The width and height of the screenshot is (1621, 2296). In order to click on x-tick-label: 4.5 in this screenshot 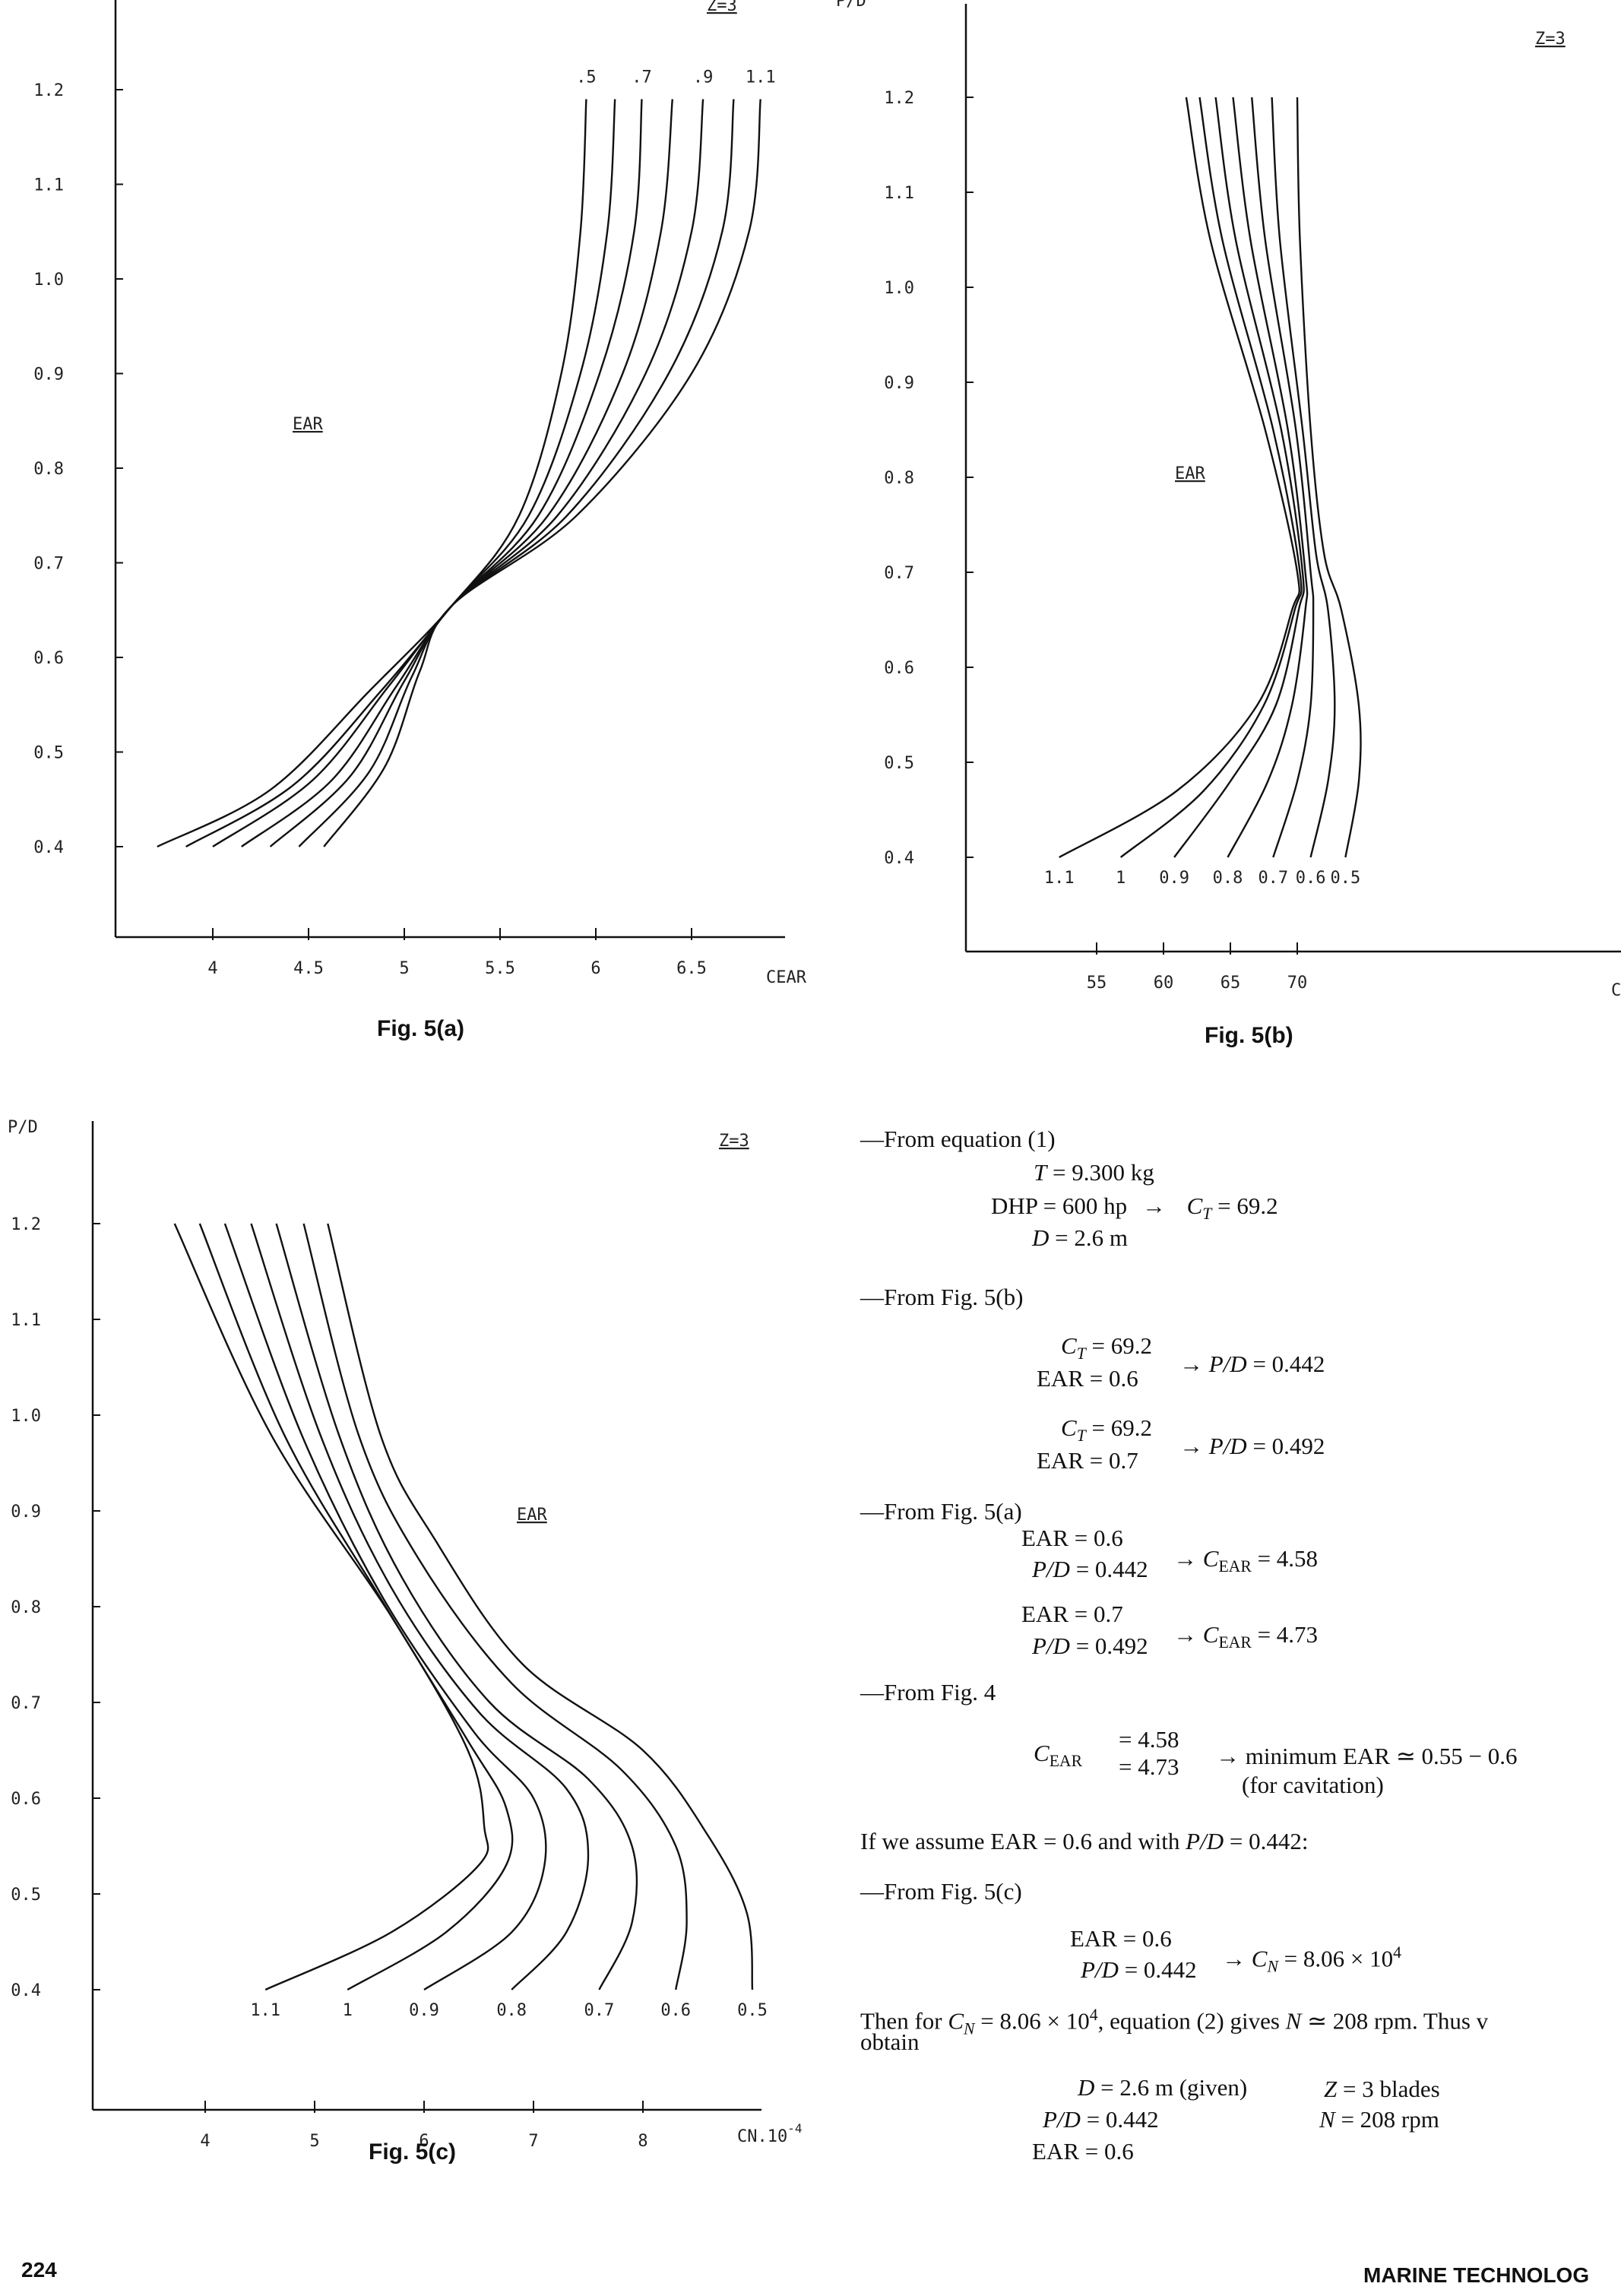, I will do `click(308, 969)`.